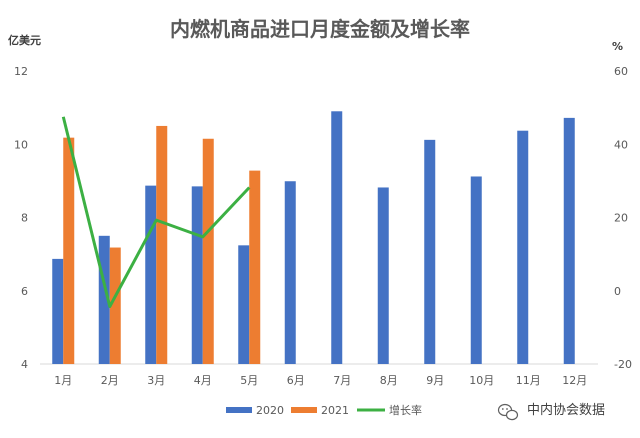  Describe the element at coordinates (574, 380) in the screenshot. I see `x-tick-label: 12月` at that location.